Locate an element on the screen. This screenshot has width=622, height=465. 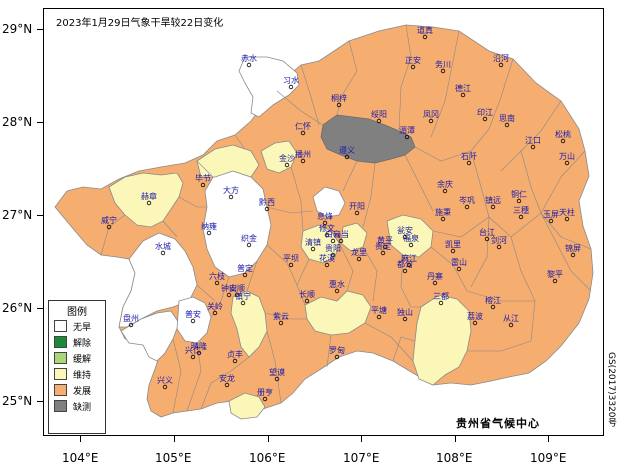
station-label: 荔波 is located at coordinates (475, 316).